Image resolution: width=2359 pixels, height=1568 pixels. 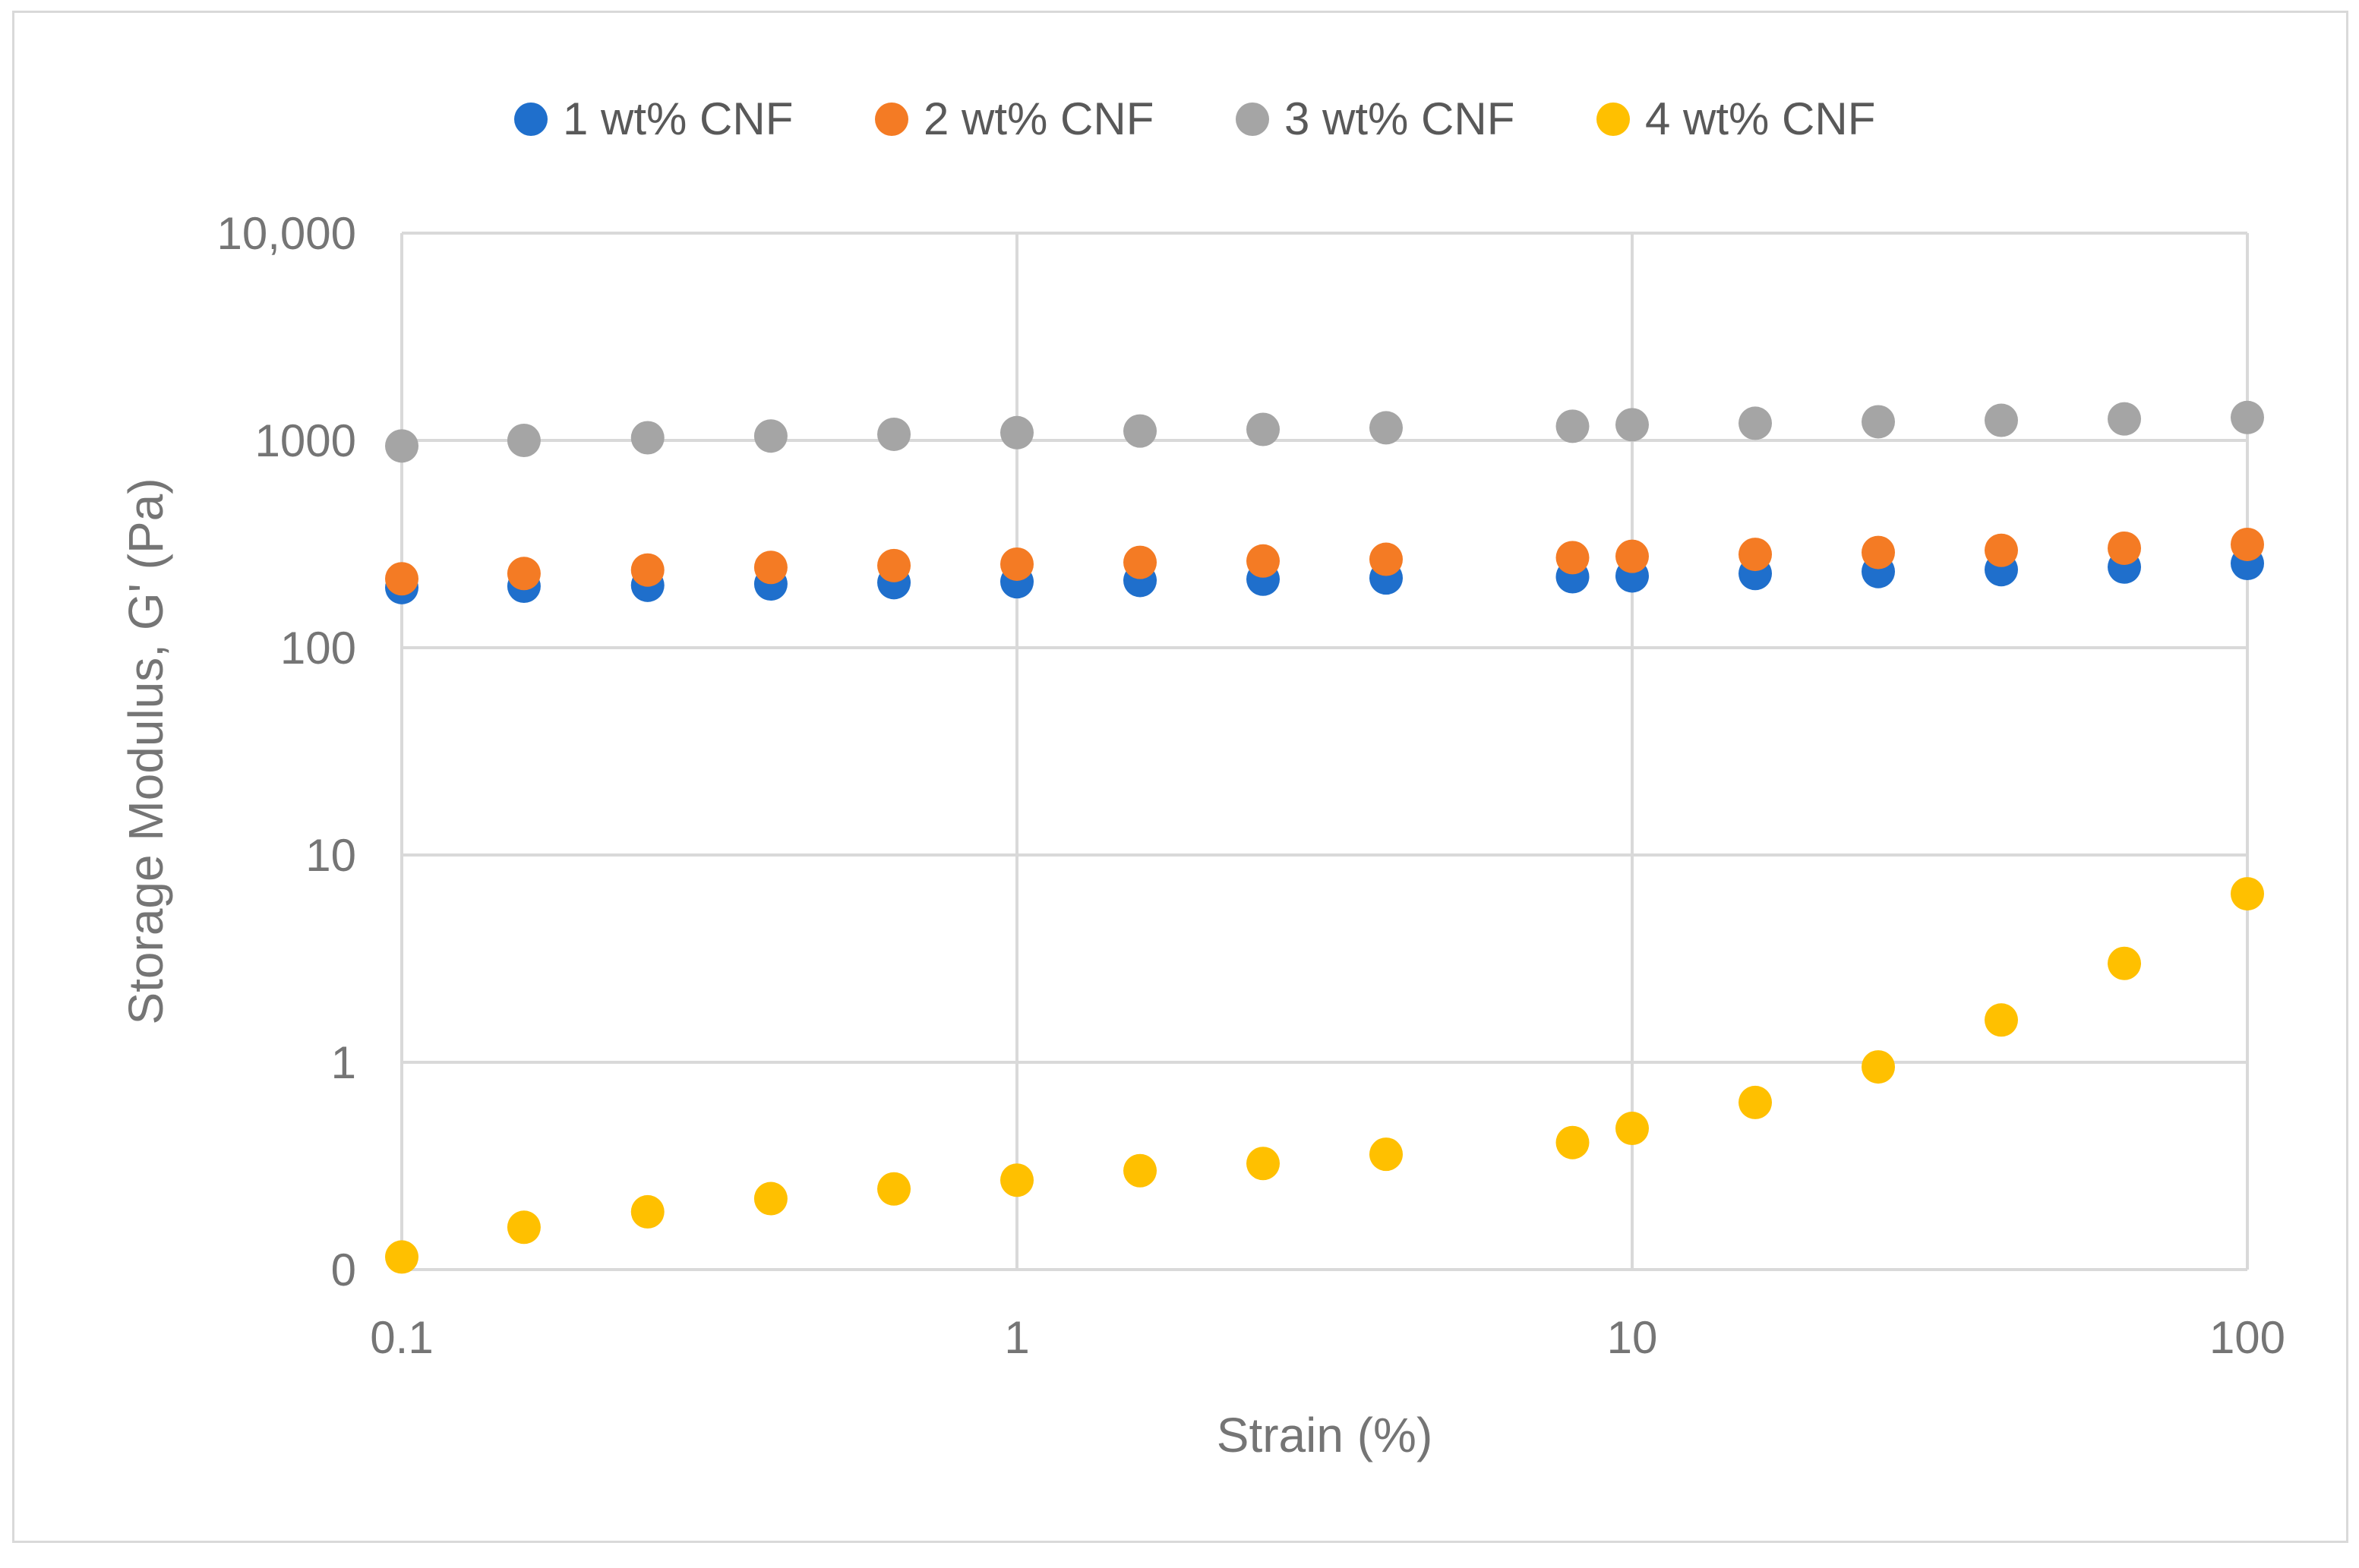 I want to click on y-tick-label: 10,000, so click(x=286, y=233).